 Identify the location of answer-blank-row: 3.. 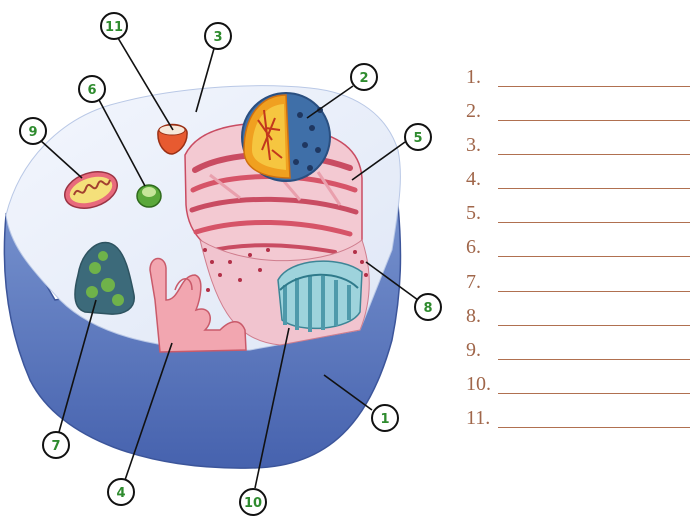
(578, 145).